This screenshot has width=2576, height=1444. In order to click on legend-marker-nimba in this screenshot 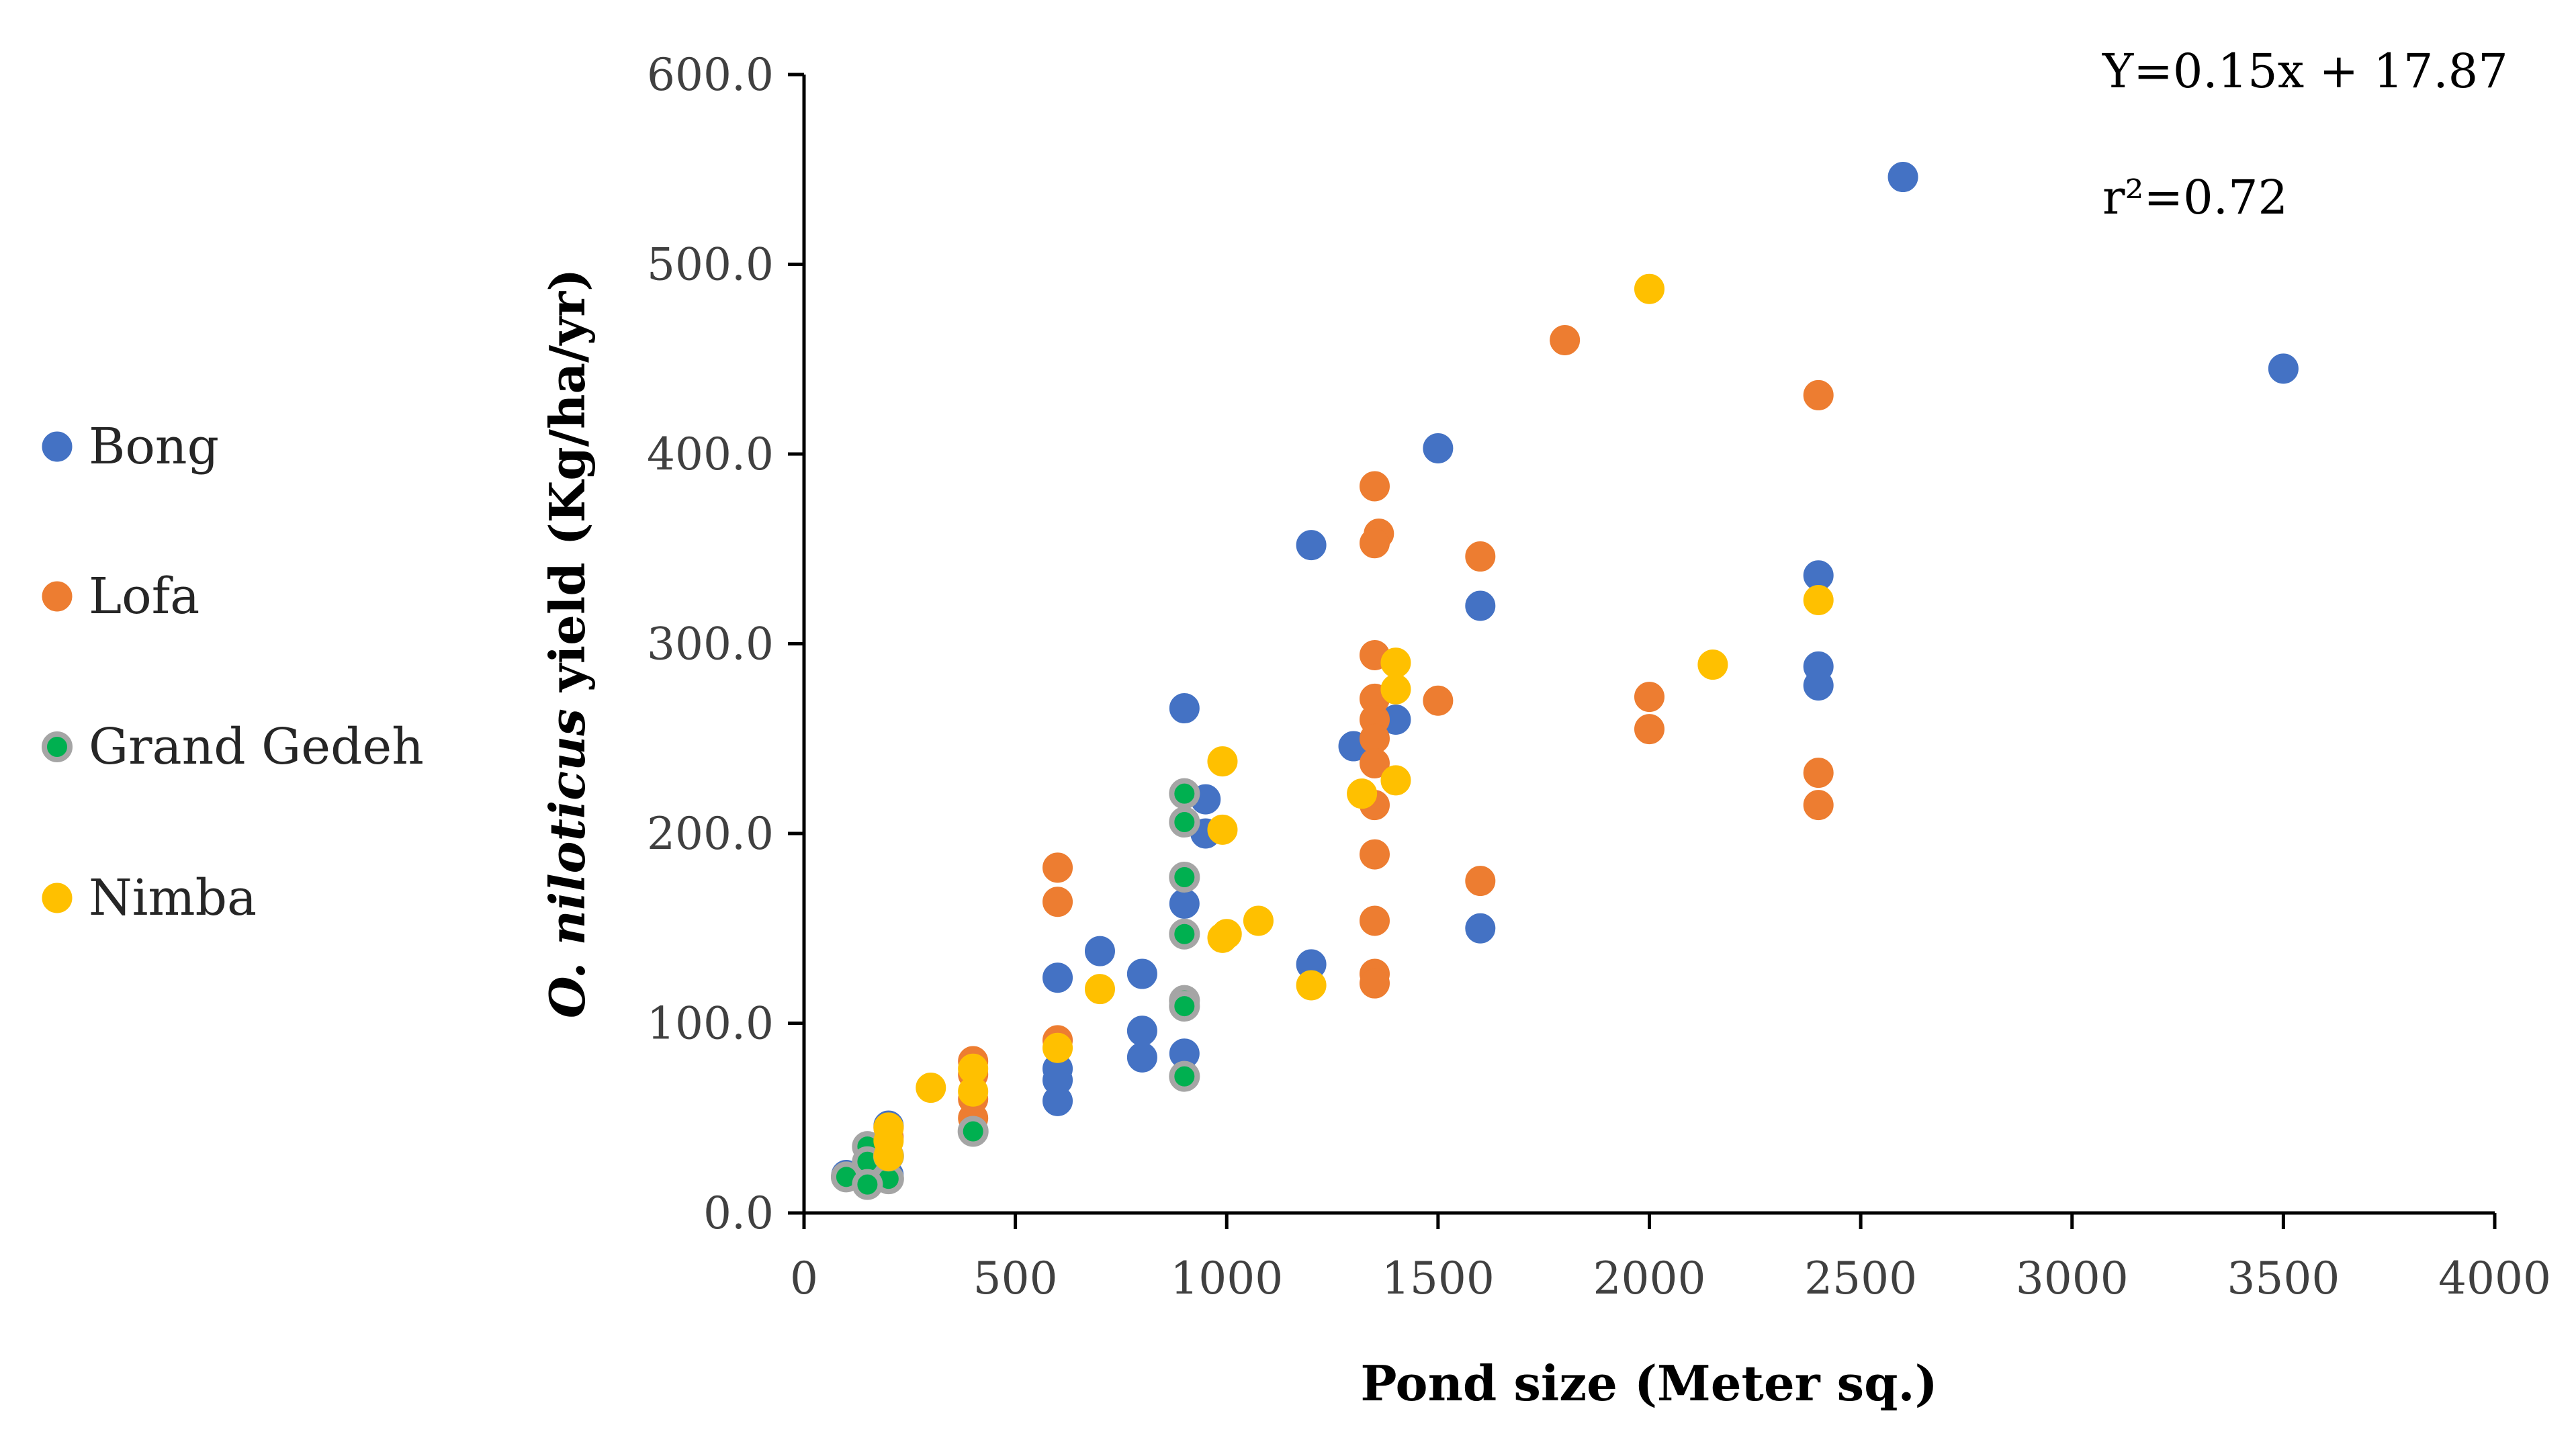, I will do `click(57, 898)`.